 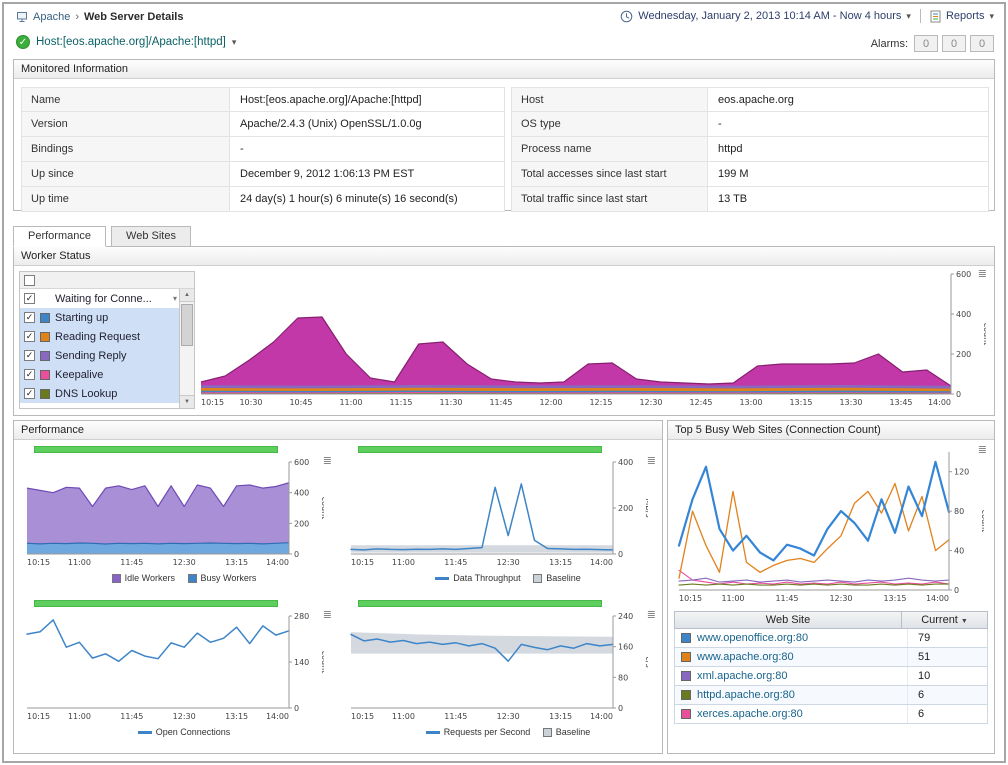 I want to click on web-site-column-header: Web Site, so click(x=788, y=620).